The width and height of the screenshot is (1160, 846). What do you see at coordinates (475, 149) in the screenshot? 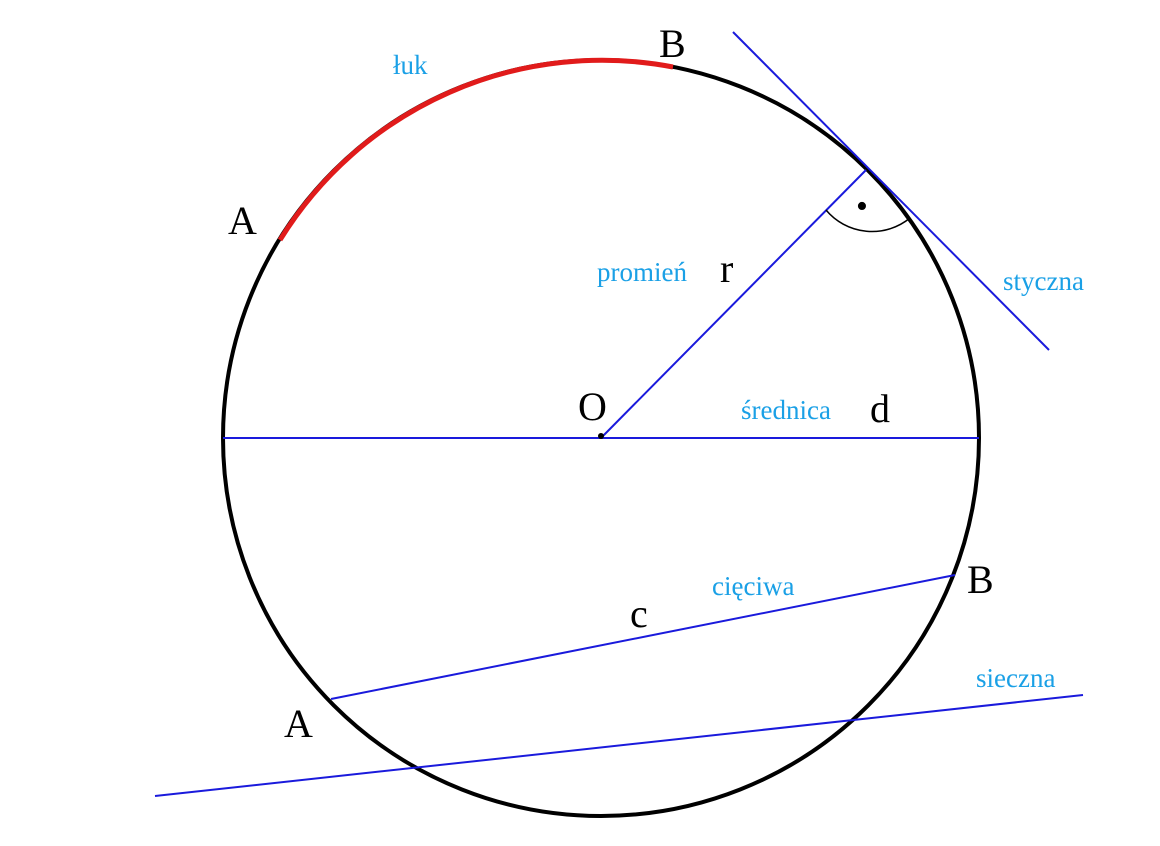
I see `arc-highlight` at bounding box center [475, 149].